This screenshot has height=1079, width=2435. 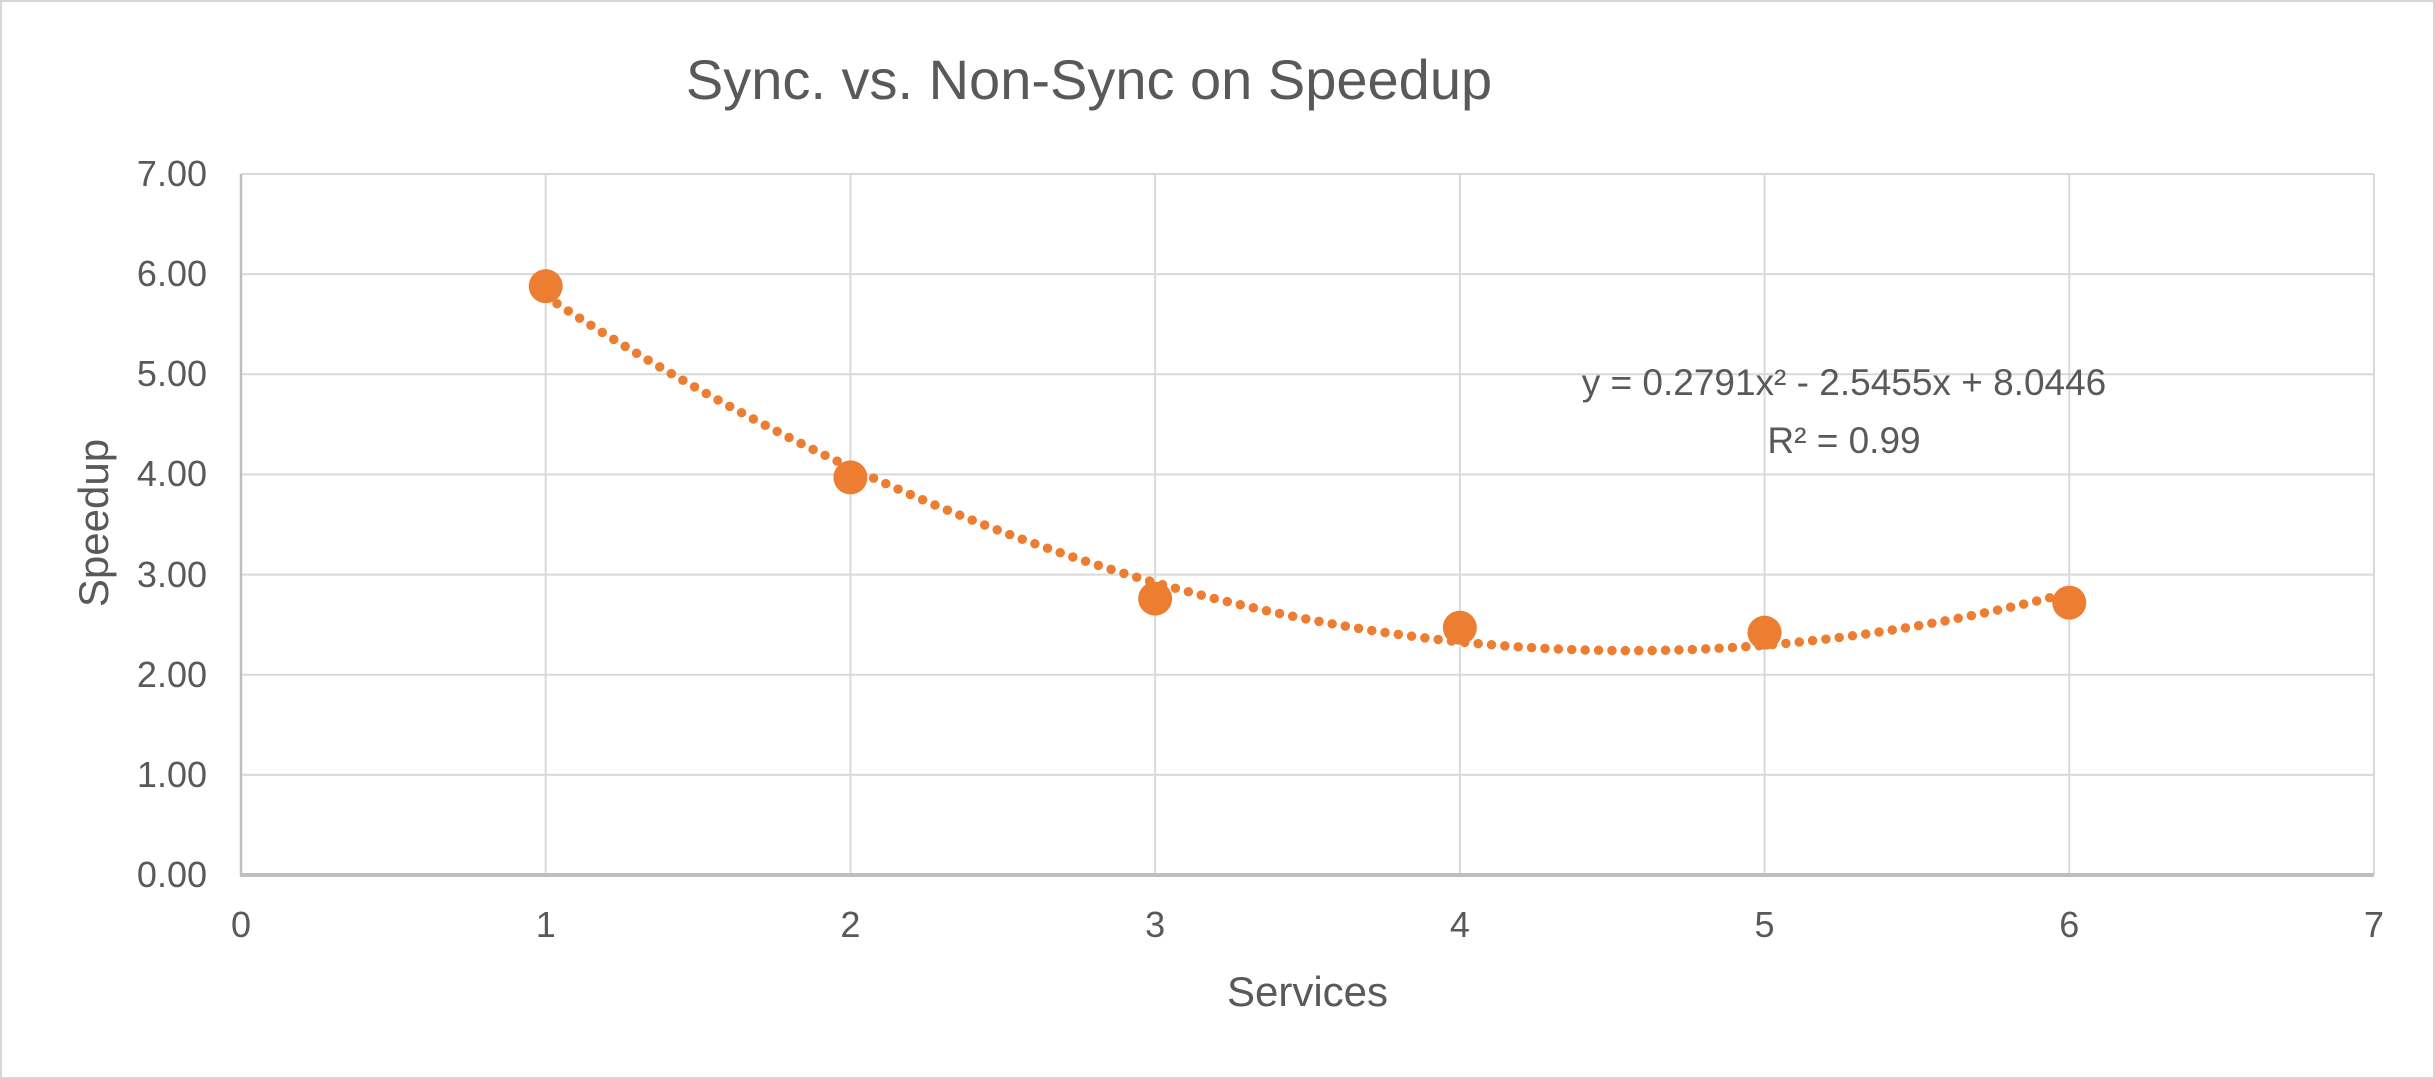 I want to click on x-tick-label: 6, so click(x=2069, y=924).